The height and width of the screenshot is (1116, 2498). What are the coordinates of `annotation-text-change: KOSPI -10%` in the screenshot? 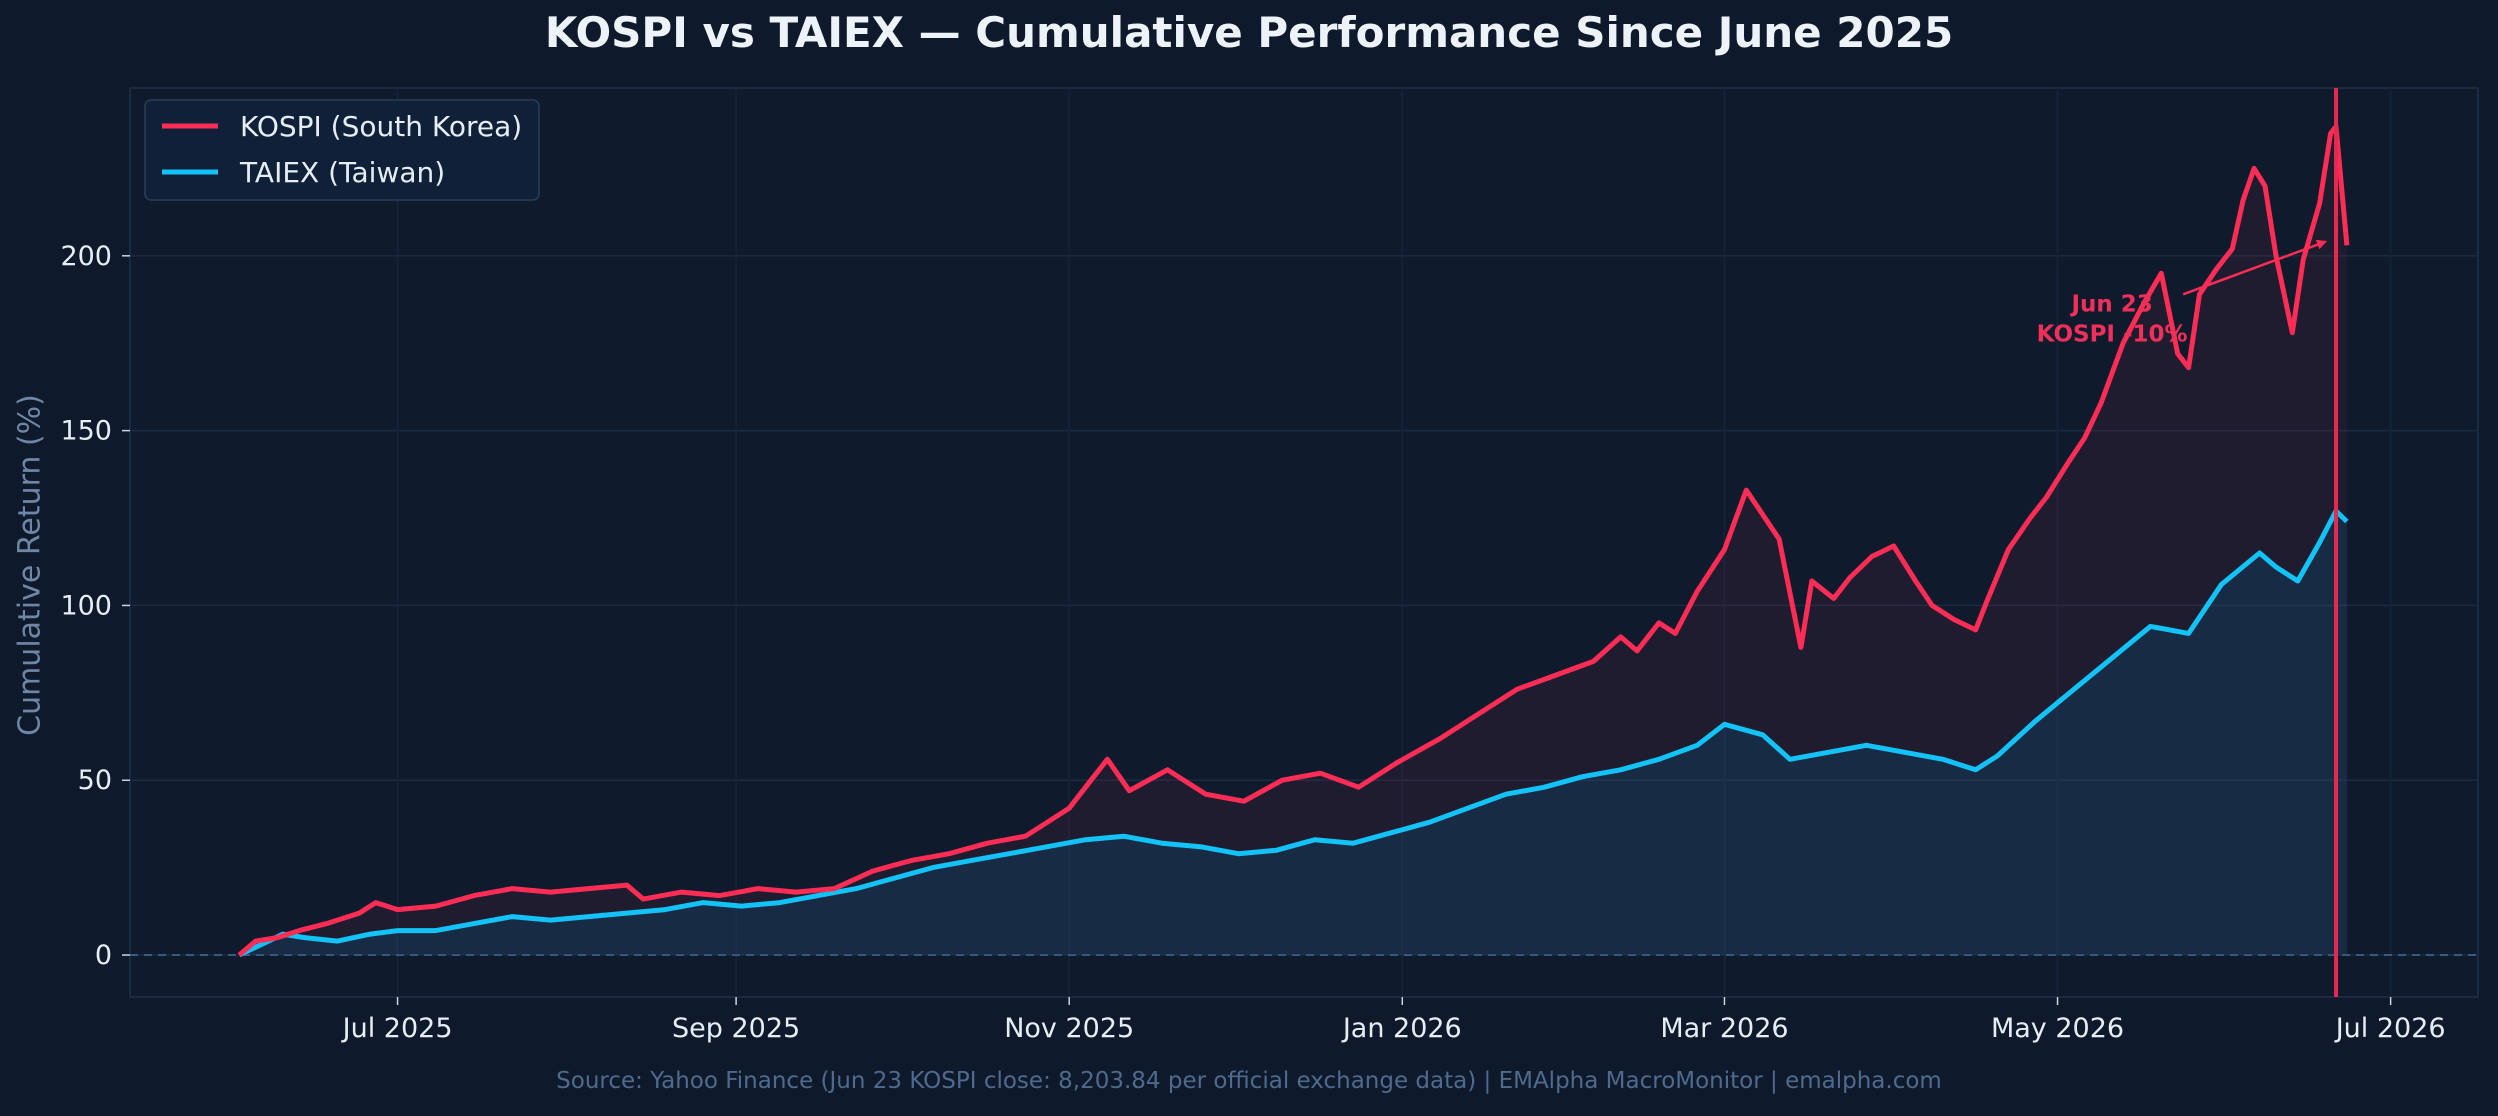 It's located at (2112, 335).